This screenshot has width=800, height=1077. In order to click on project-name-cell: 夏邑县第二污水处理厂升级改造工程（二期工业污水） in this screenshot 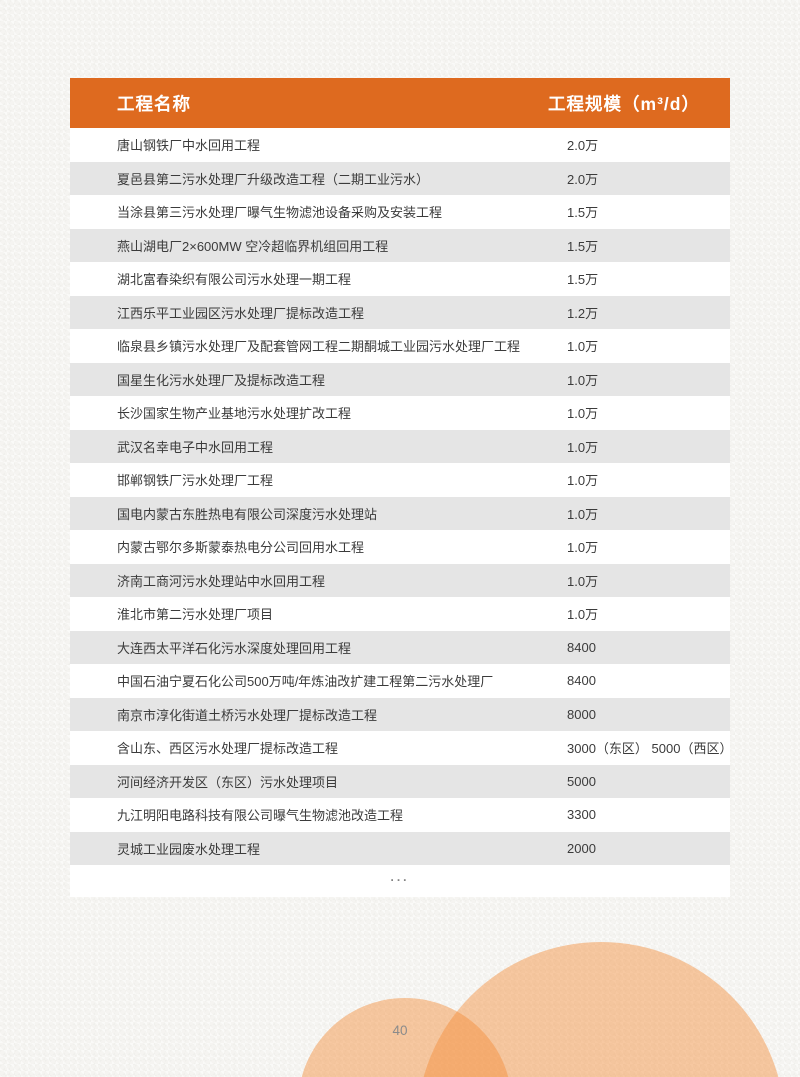, I will do `click(273, 179)`.